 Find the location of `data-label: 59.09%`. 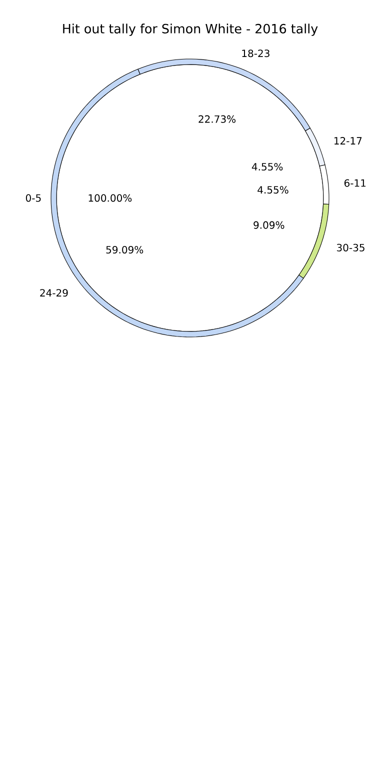

data-label: 59.09% is located at coordinates (125, 250).